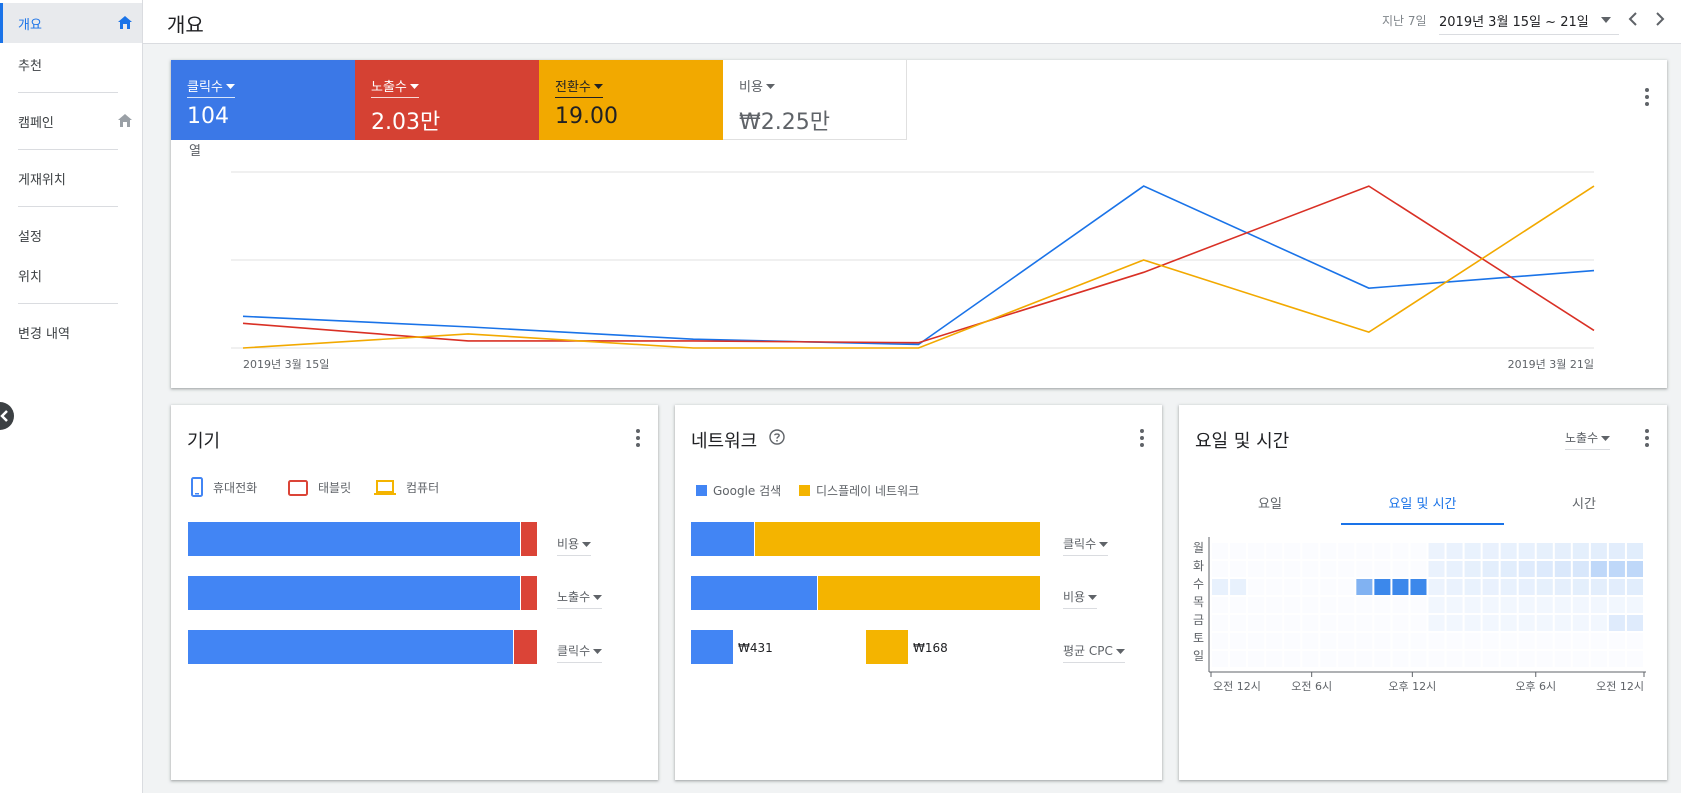  Describe the element at coordinates (211, 87) in the screenshot. I see `metric-label: 클릭수` at that location.